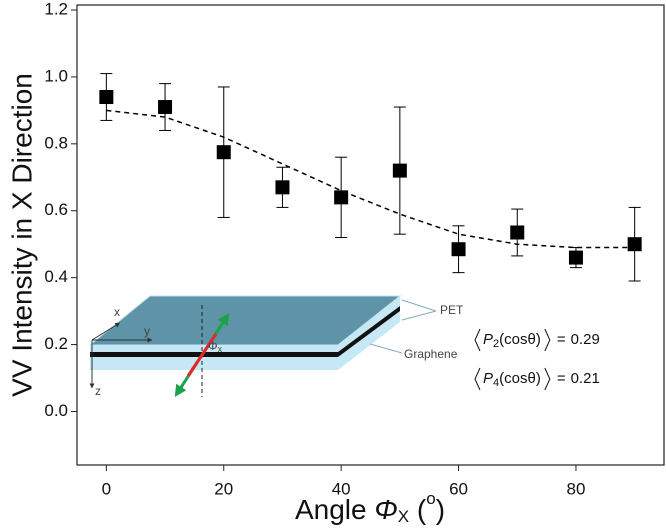 This screenshot has height=532, width=666. I want to click on index: 2, so click(496, 344).